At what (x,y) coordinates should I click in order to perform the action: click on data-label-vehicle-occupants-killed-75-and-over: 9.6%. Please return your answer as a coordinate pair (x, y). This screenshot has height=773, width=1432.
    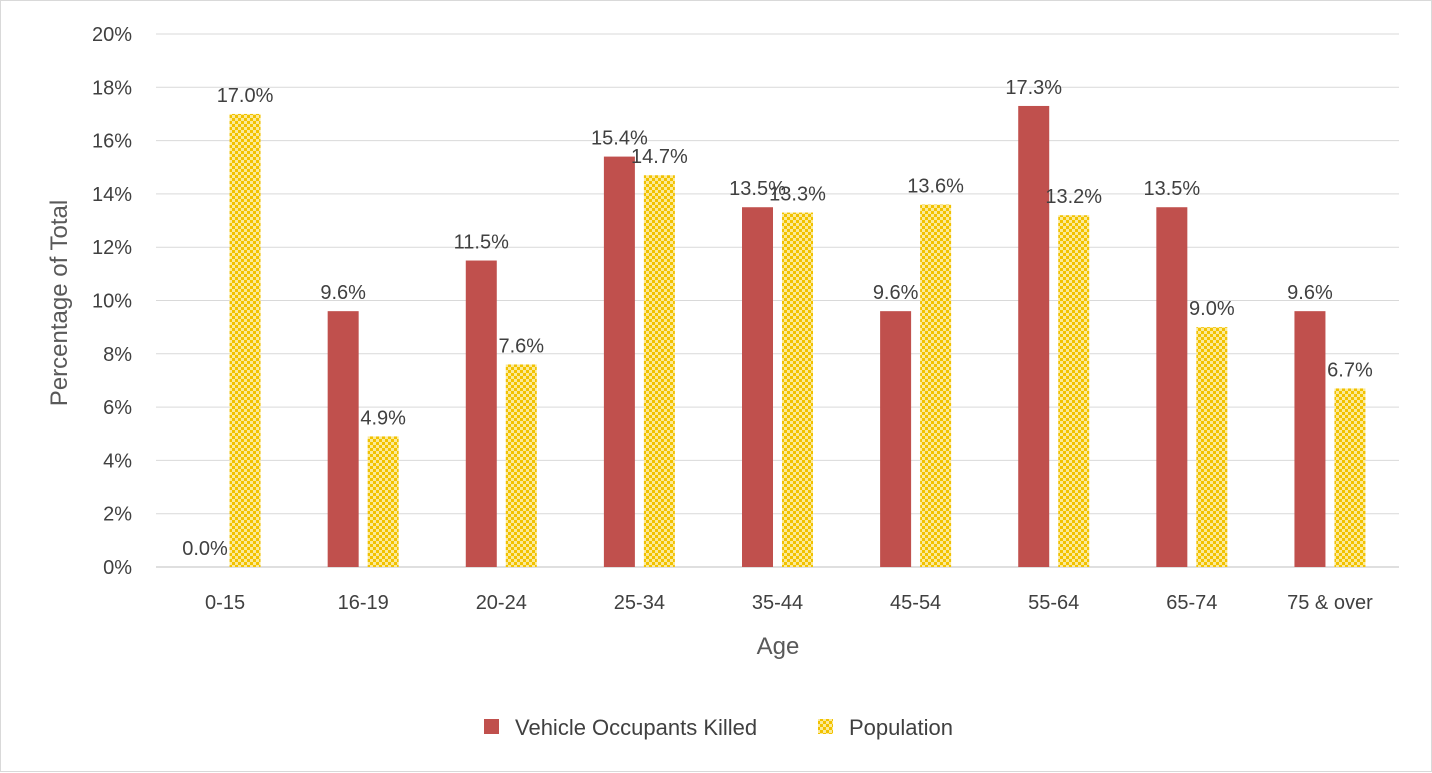
    Looking at the image, I should click on (1310, 293).